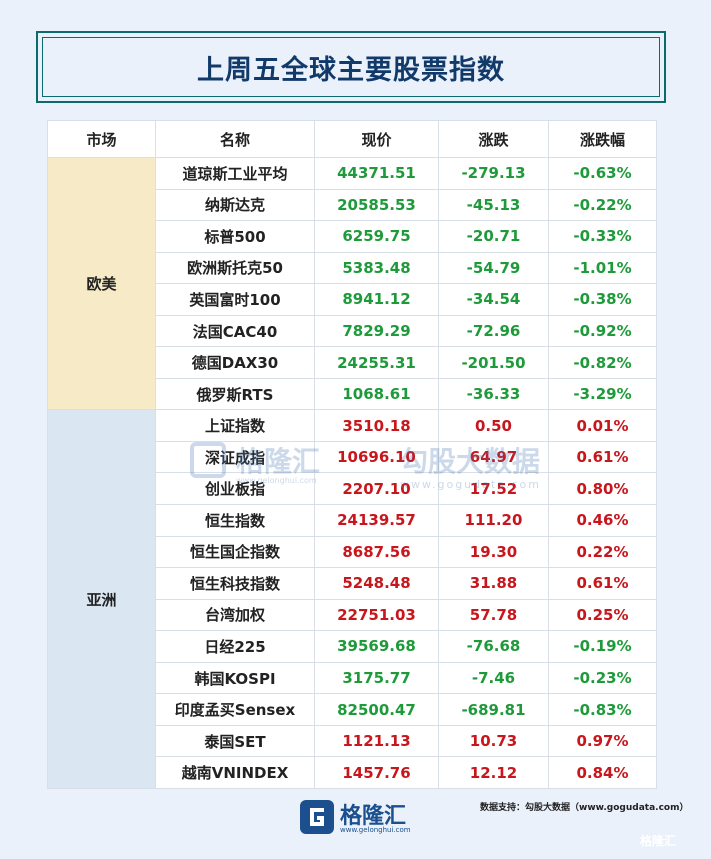  Describe the element at coordinates (602, 489) in the screenshot. I see `change-pct-cell: 0.80%` at that location.